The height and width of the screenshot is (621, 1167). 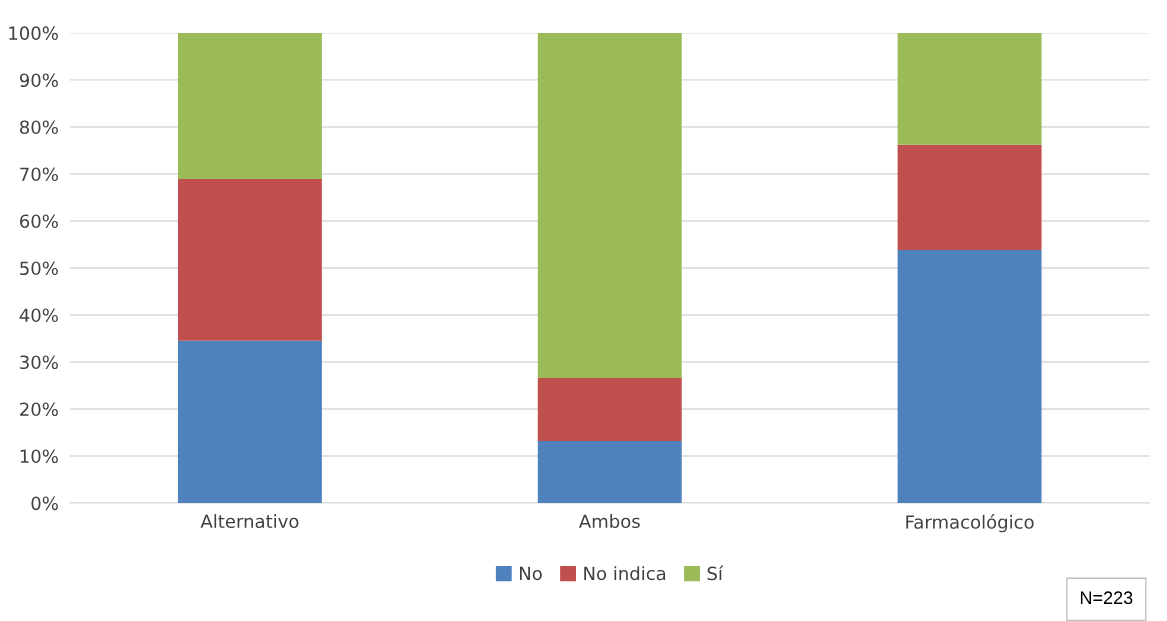 What do you see at coordinates (609, 521) in the screenshot?
I see `x-tick-label: Ambos` at bounding box center [609, 521].